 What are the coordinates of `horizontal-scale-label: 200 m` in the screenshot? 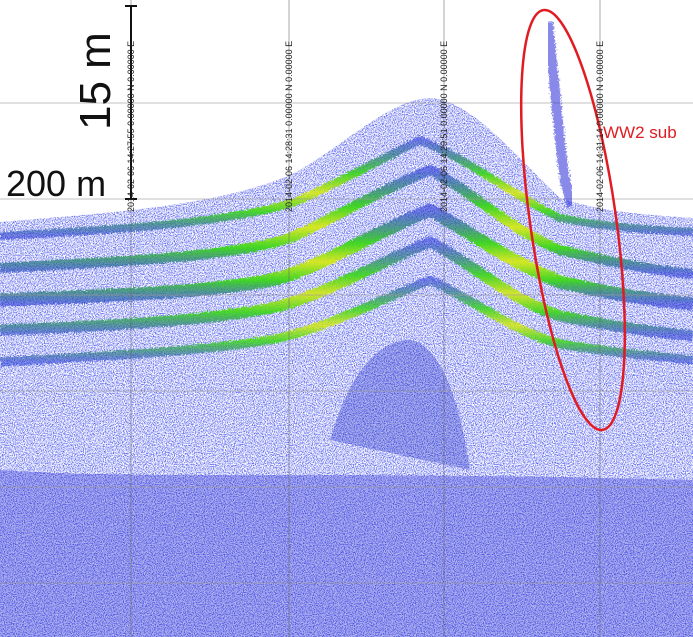 It's located at (56, 183).